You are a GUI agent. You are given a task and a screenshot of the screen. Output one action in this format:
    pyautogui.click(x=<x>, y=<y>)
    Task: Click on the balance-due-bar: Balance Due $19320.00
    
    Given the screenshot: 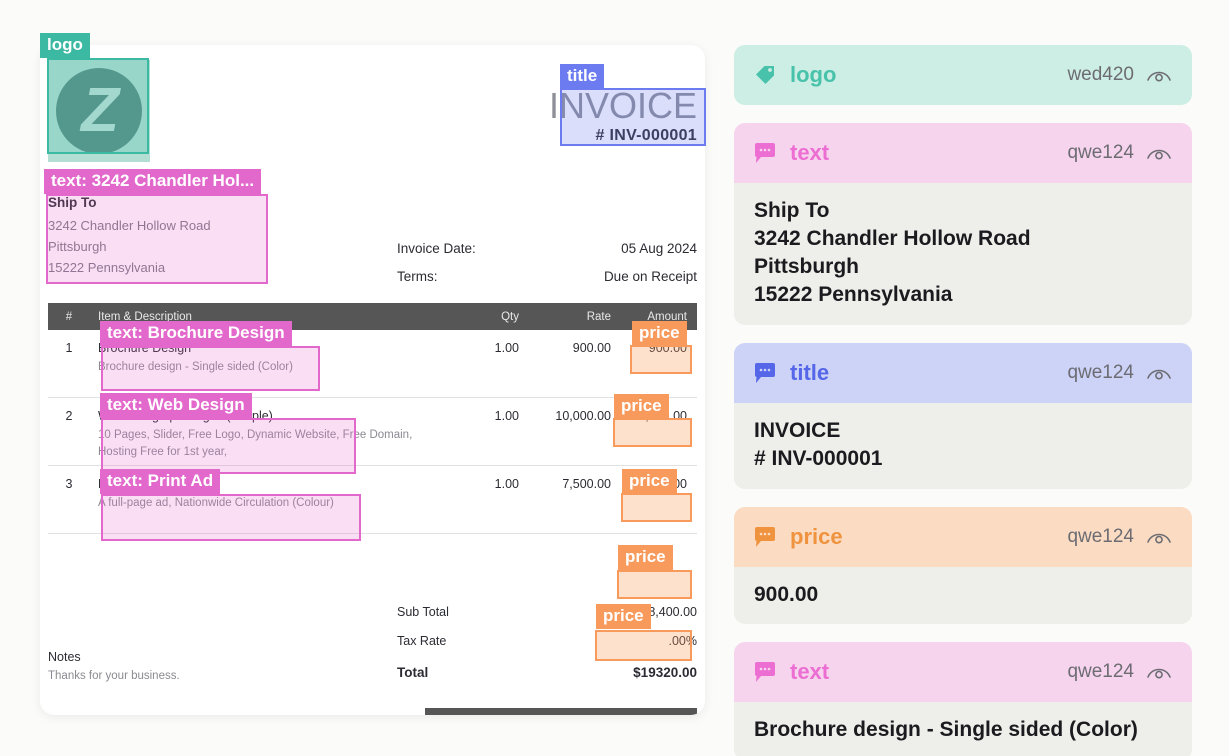 What is the action you would take?
    pyautogui.click(x=561, y=711)
    